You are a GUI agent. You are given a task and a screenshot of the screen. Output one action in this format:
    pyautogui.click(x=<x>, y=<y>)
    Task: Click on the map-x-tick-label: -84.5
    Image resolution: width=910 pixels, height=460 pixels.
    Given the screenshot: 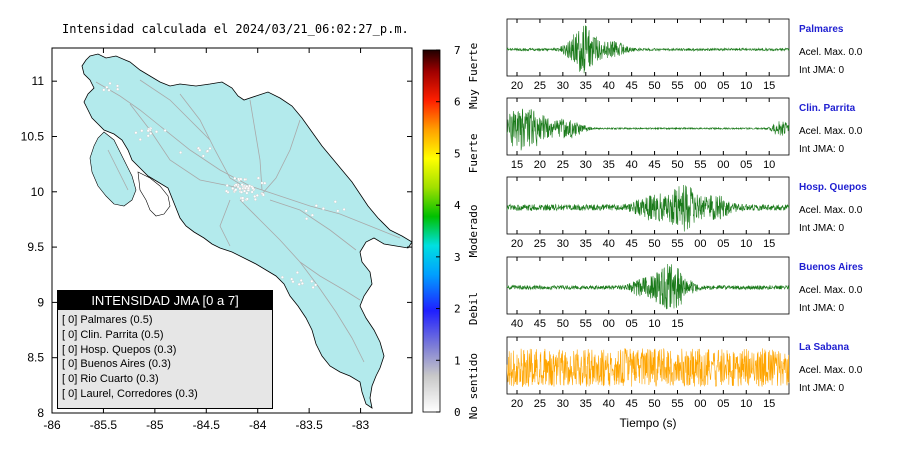 What is the action you would take?
    pyautogui.click(x=207, y=425)
    